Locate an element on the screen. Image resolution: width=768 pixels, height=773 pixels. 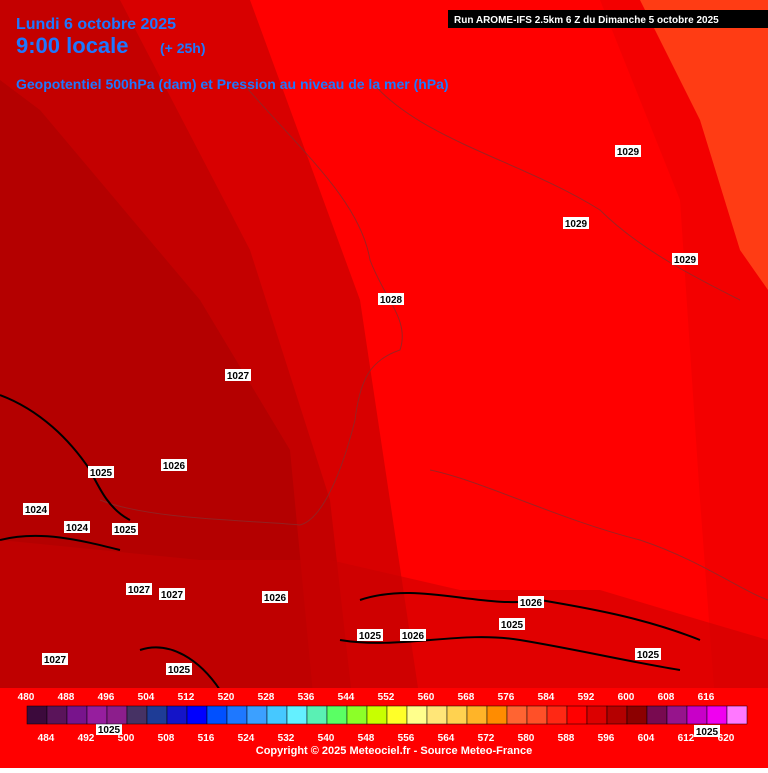
colorbar-tick-label: 556 is located at coordinates (406, 738).